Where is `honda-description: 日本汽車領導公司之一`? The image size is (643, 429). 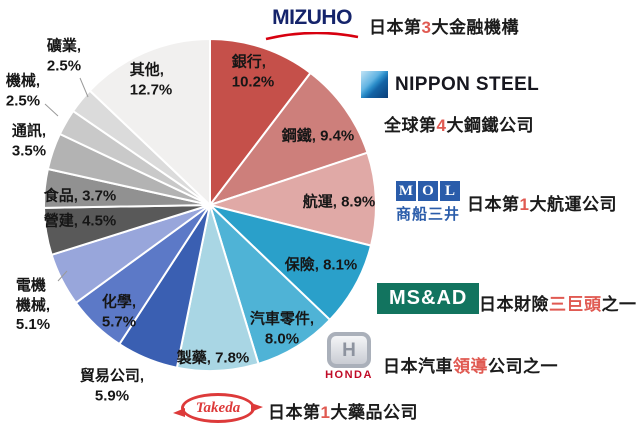
honda-description: 日本汽車領導公司之一 is located at coordinates (470, 364).